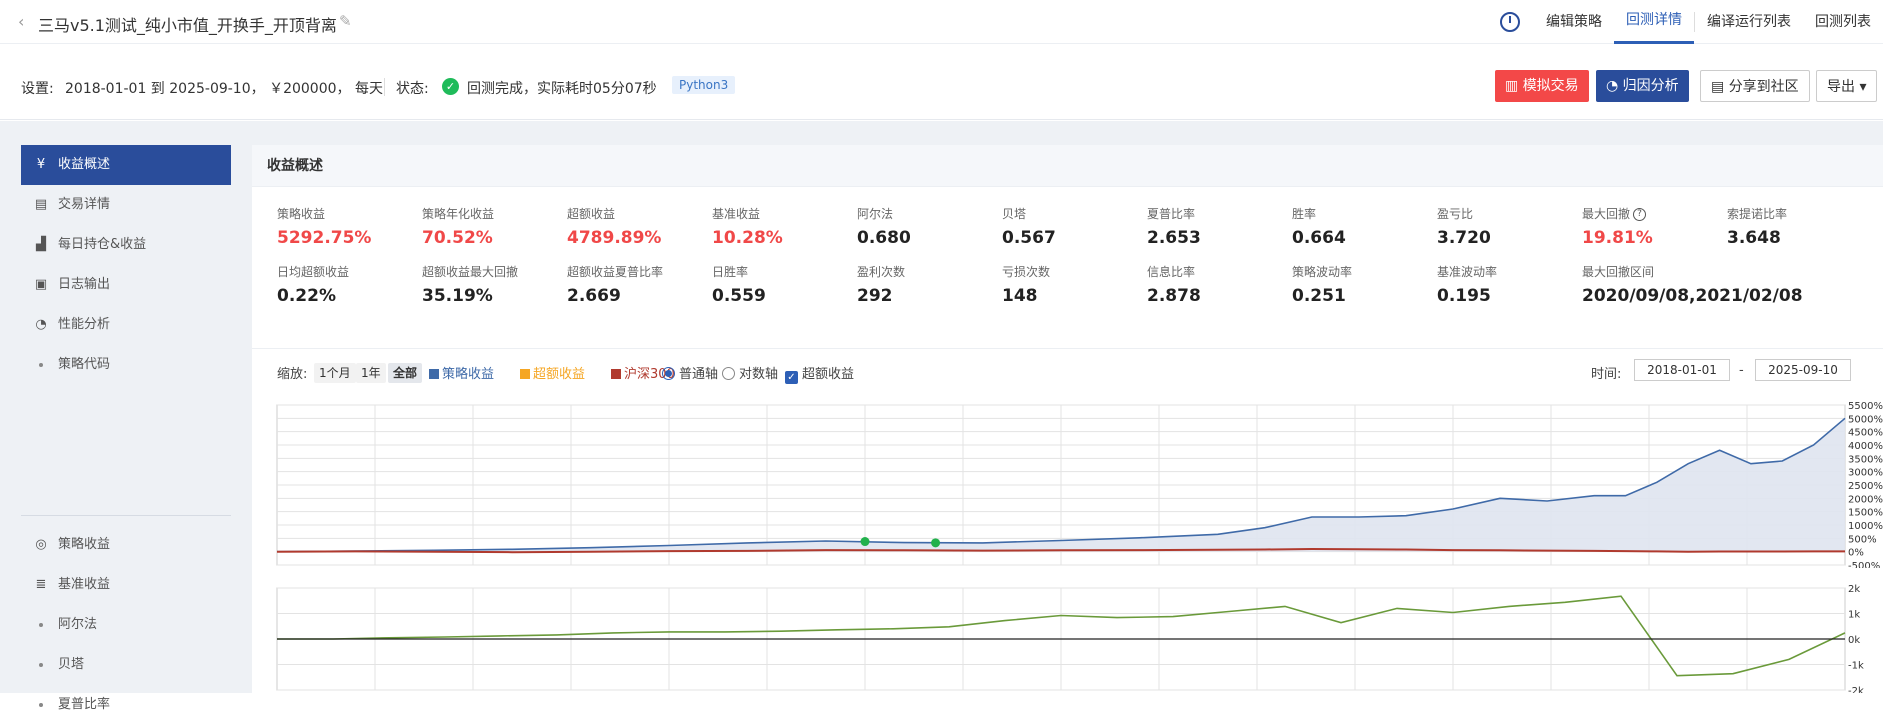 The width and height of the screenshot is (1883, 725). Describe the element at coordinates (457, 238) in the screenshot. I see `metric-value: 70.52%` at that location.